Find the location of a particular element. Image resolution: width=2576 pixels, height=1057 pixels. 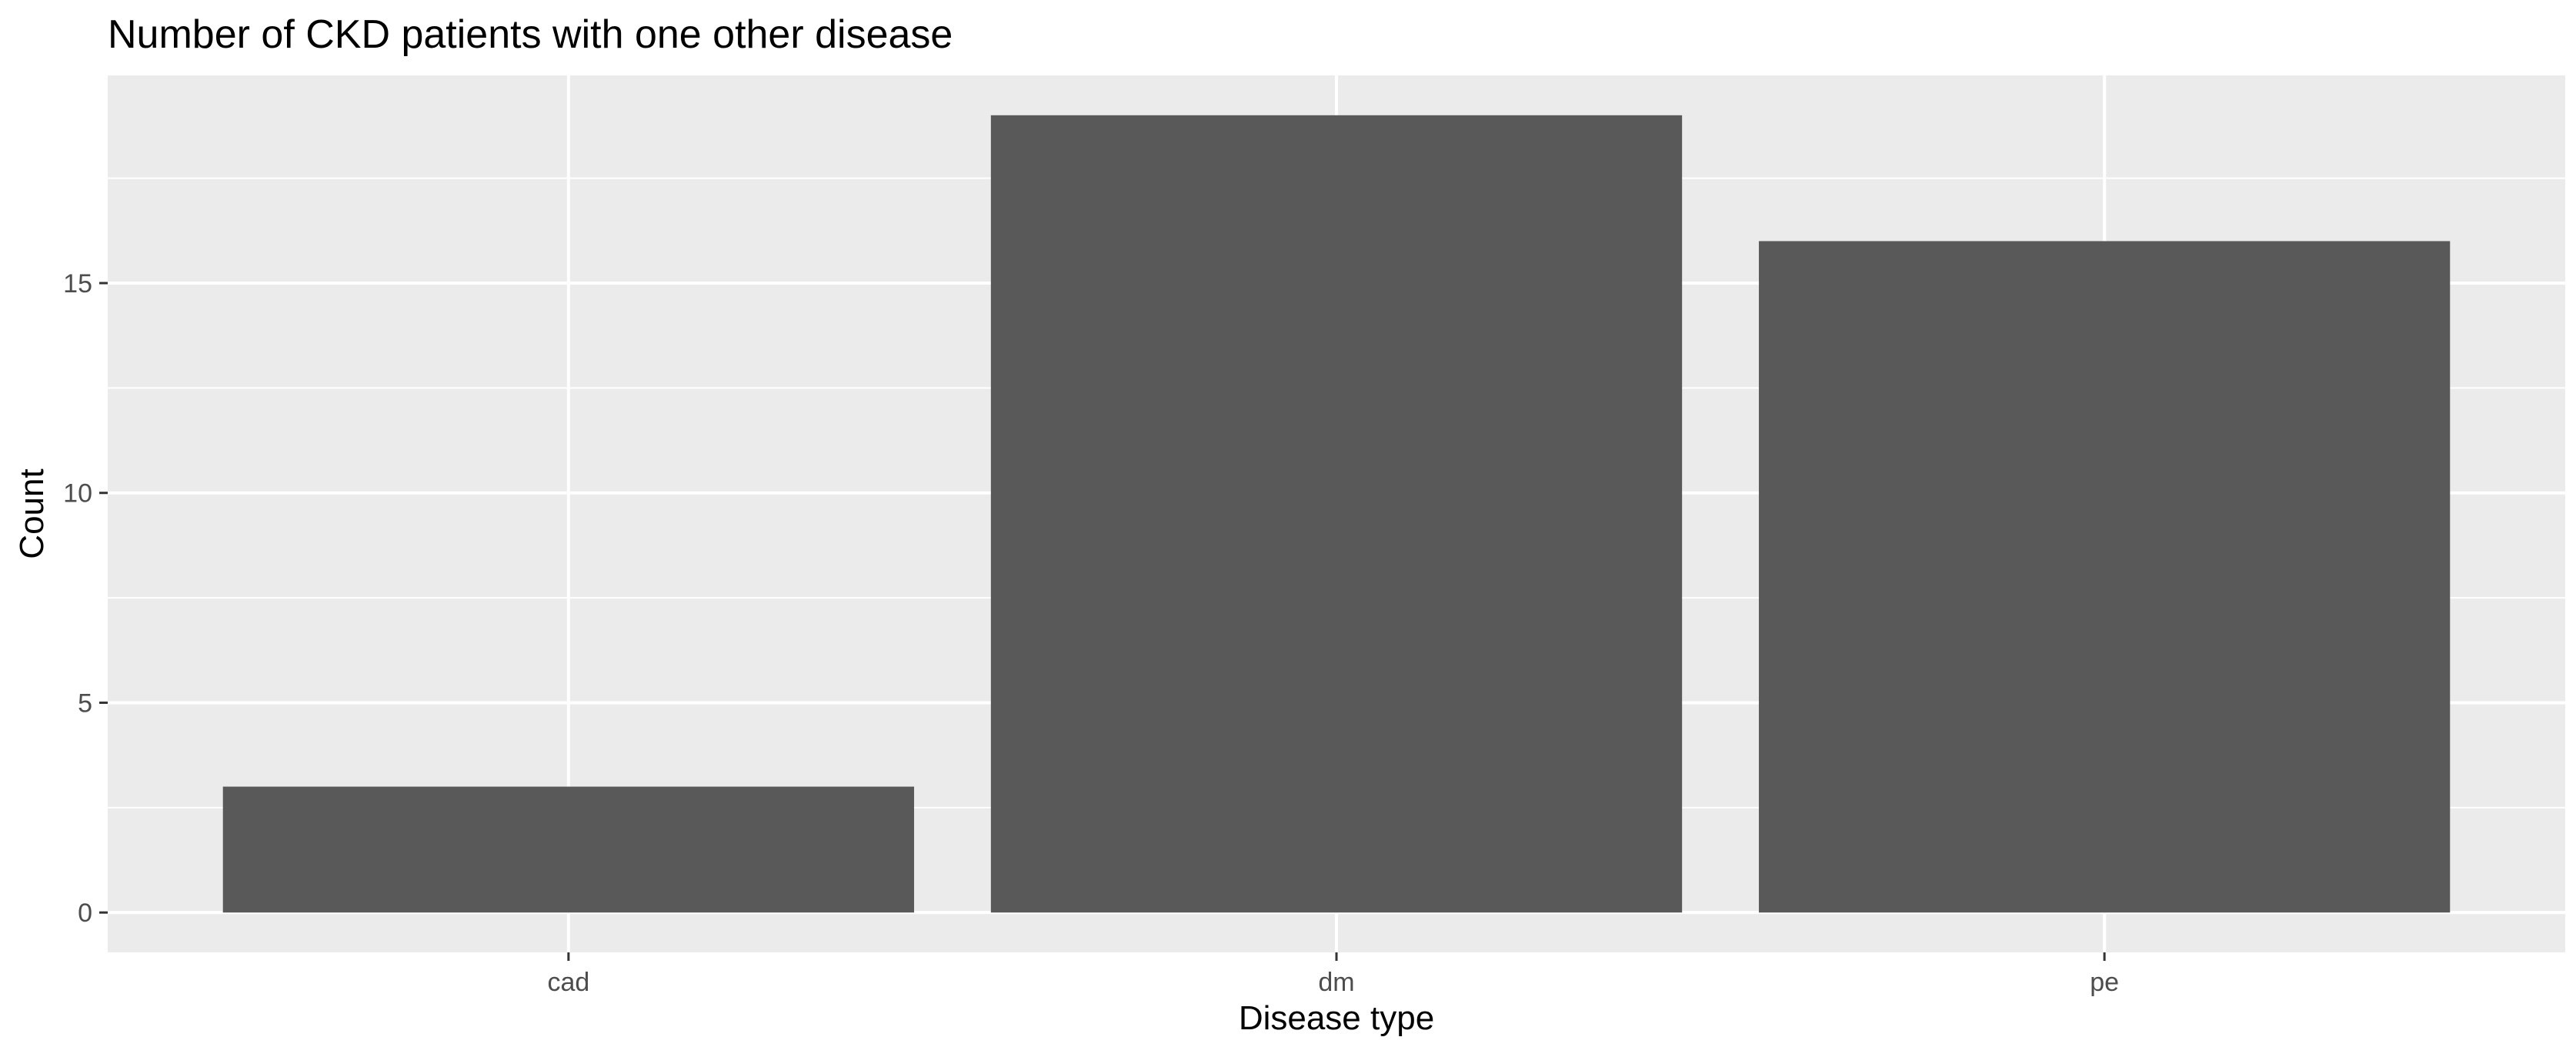

x-axis: cad dm pe is located at coordinates (1333, 974).